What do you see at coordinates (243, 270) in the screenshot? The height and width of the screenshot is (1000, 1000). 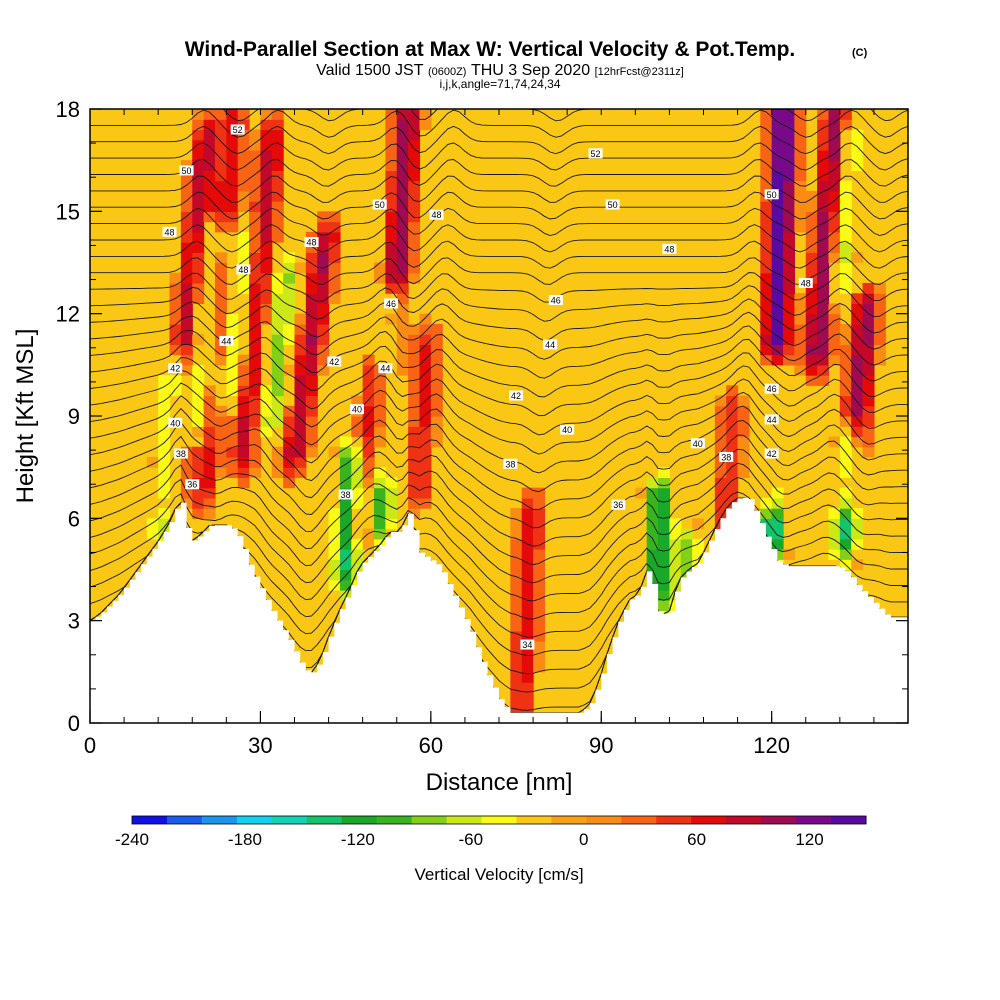 I see `contour-label-text: 48` at bounding box center [243, 270].